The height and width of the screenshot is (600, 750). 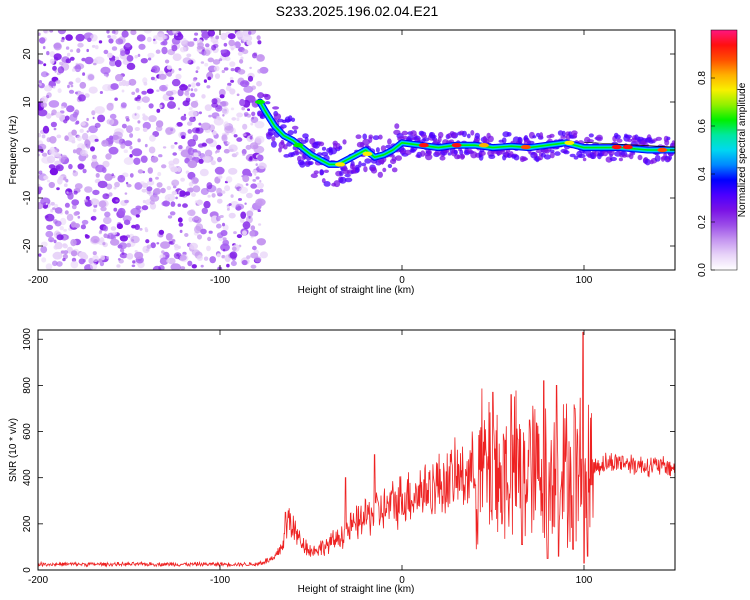 I want to click on y-tick-label: 400, so click(x=27, y=477).